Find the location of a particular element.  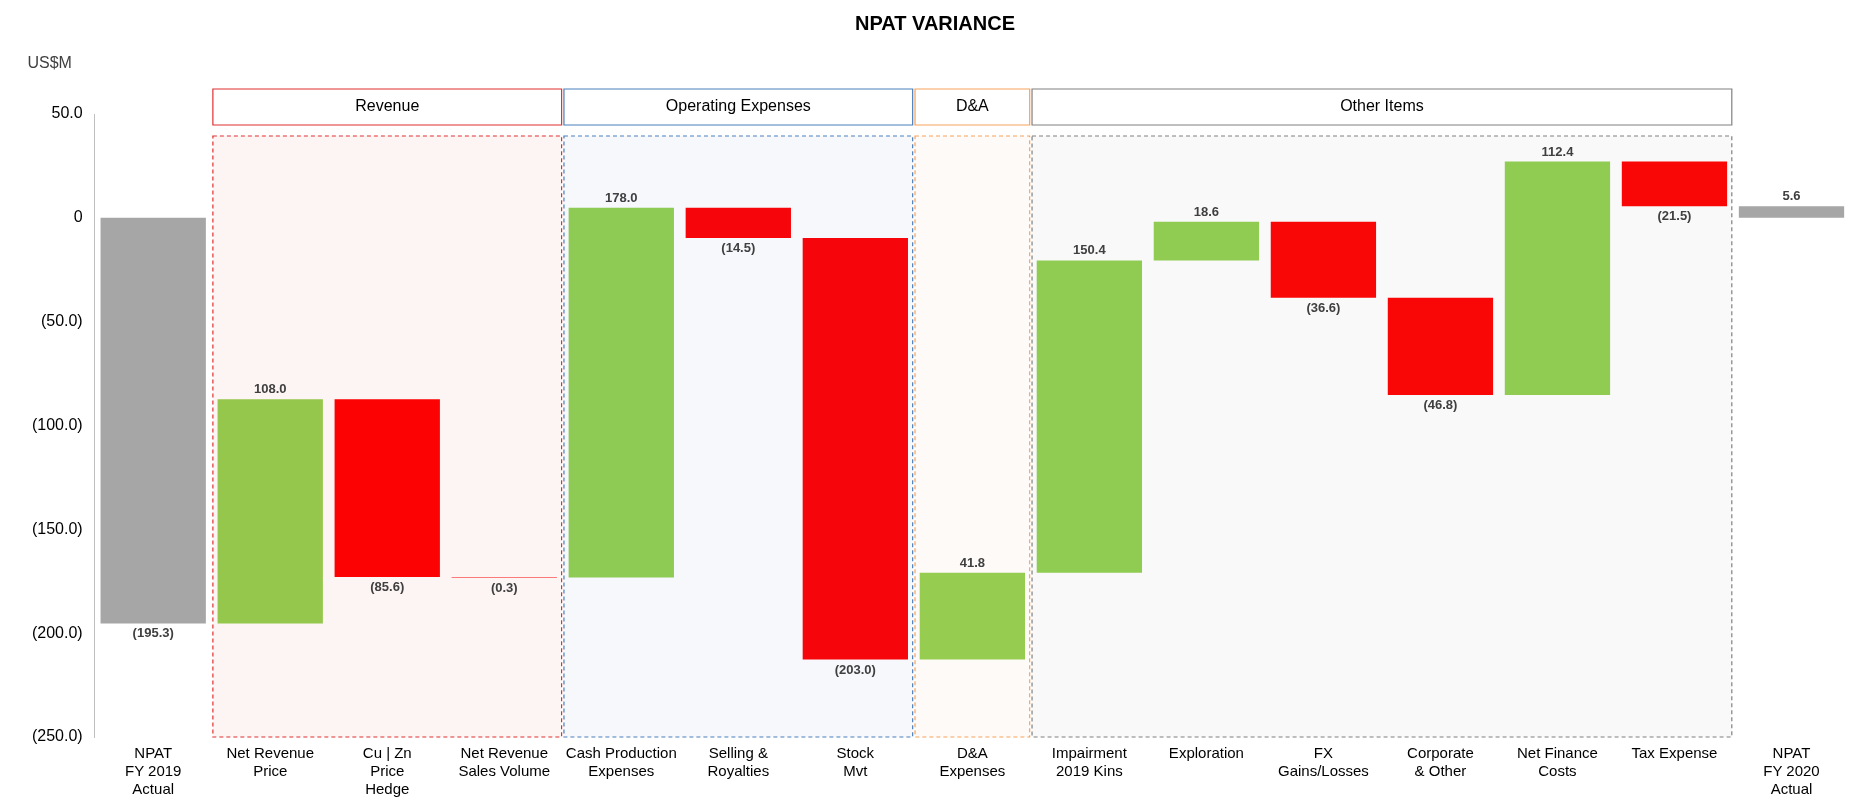

data-label: (85.6) is located at coordinates (387, 586).